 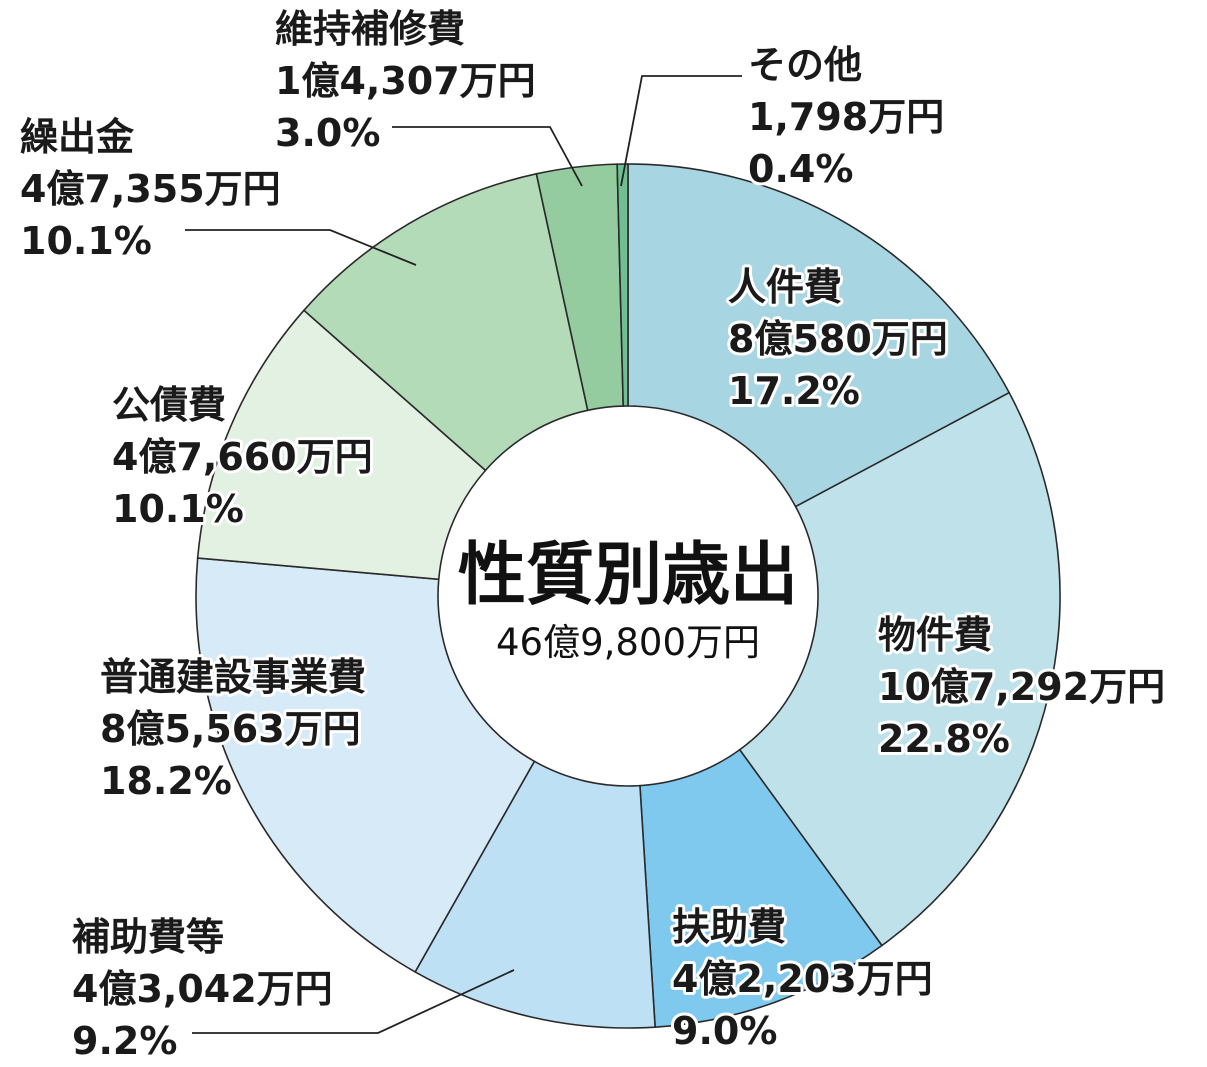 I want to click on slice-percent-9: 0.4%, so click(x=800, y=169).